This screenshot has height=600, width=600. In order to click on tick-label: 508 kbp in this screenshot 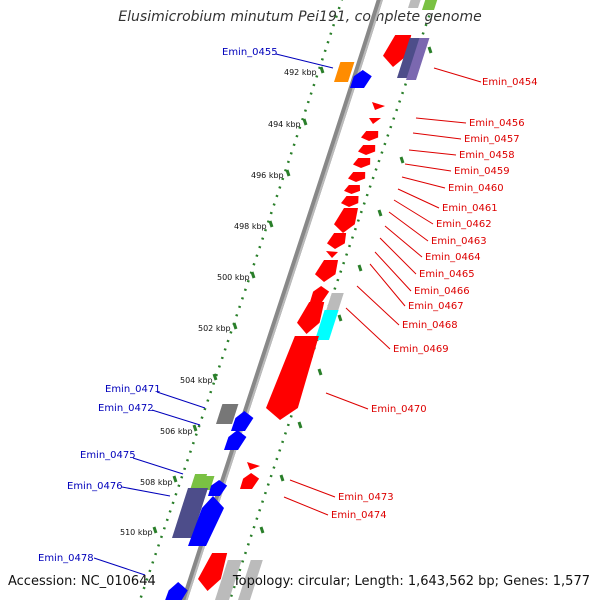, I will do `click(156, 482)`.